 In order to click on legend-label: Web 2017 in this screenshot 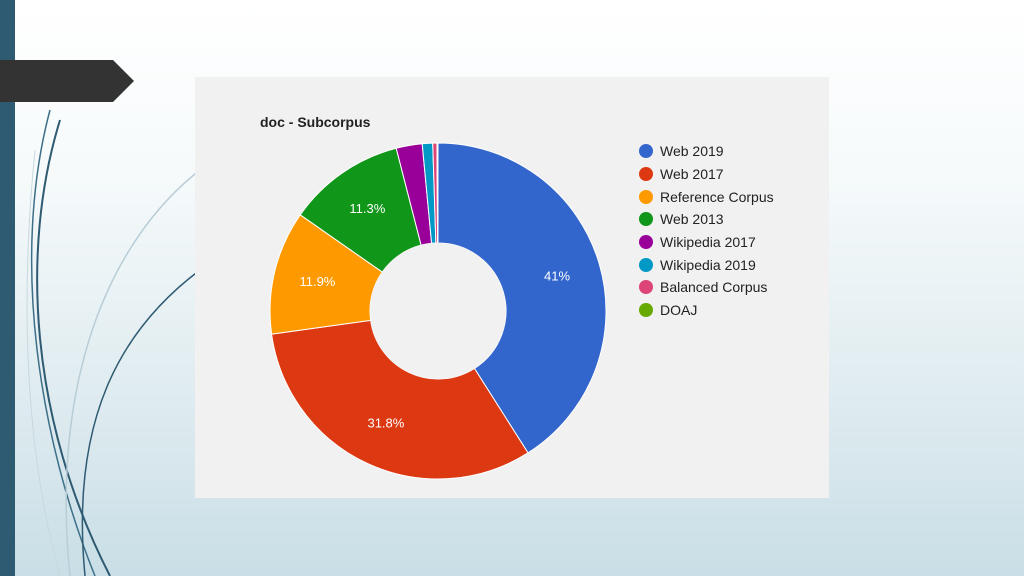, I will do `click(692, 174)`.